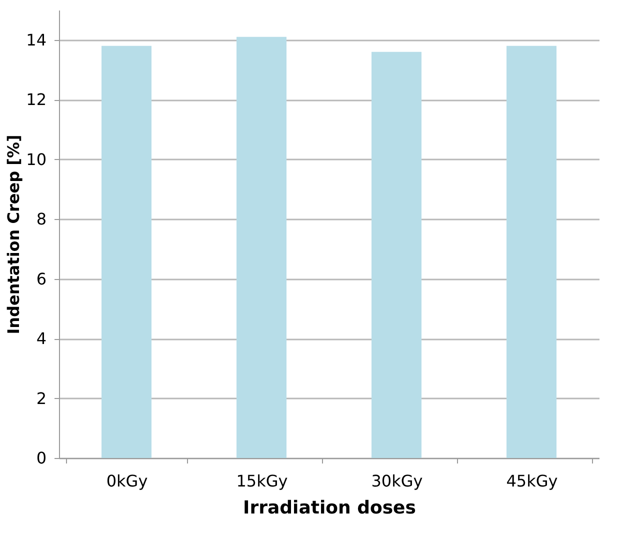  What do you see at coordinates (14, 234) in the screenshot?
I see `y-axis-title: Indentation Creep [%]` at bounding box center [14, 234].